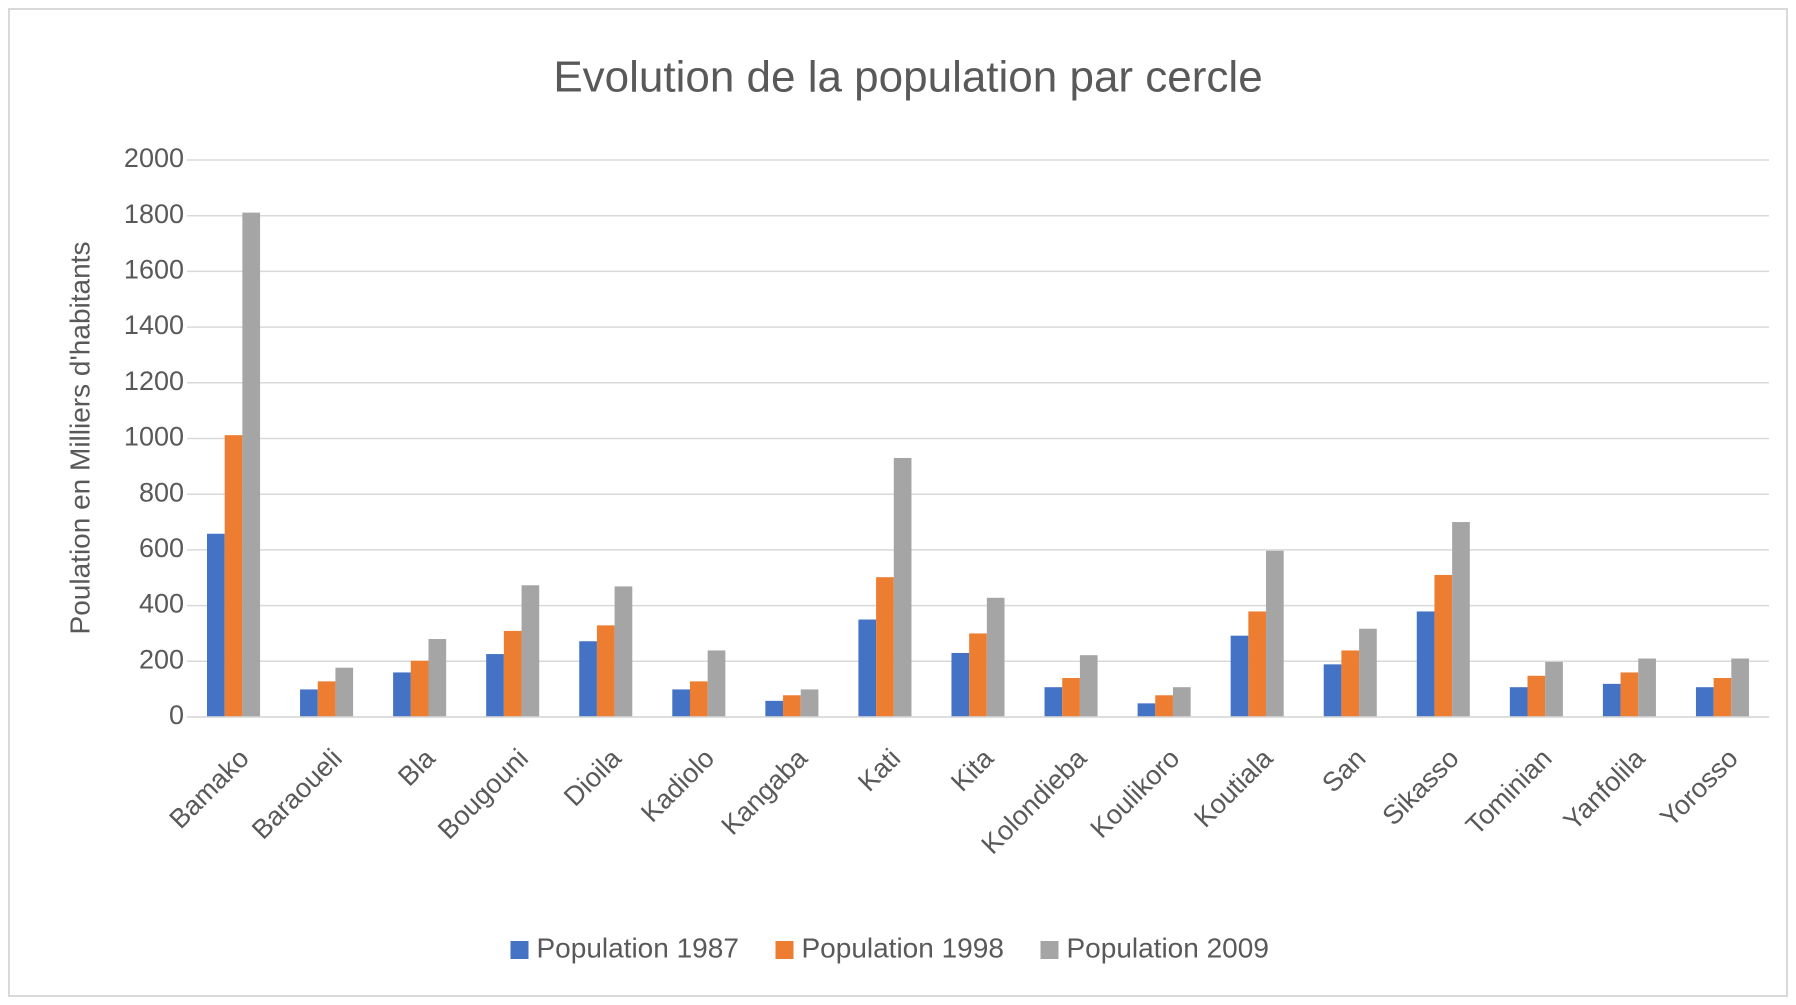 The height and width of the screenshot is (1005, 1796). What do you see at coordinates (1168, 947) in the screenshot?
I see `legend-label: Population 2009` at bounding box center [1168, 947].